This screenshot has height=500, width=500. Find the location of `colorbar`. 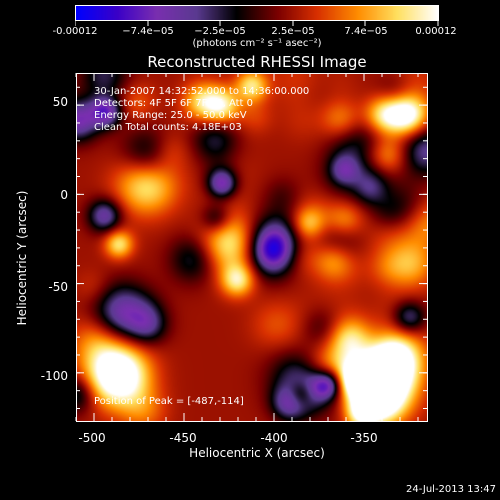

colorbar is located at coordinates (257, 13).